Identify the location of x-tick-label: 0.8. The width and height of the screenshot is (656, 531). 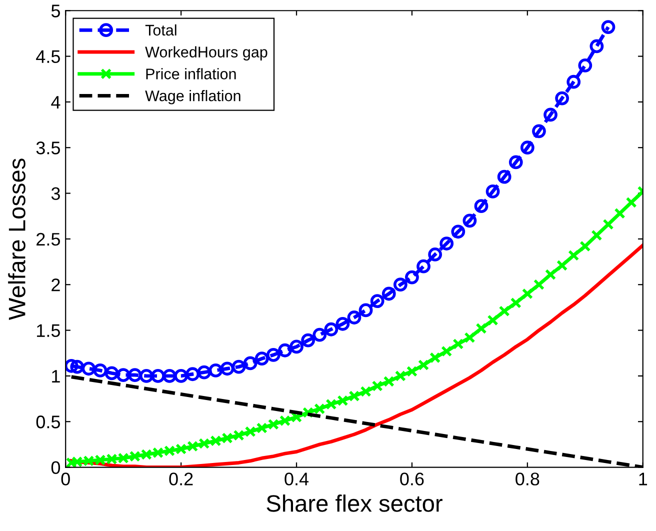
(528, 479).